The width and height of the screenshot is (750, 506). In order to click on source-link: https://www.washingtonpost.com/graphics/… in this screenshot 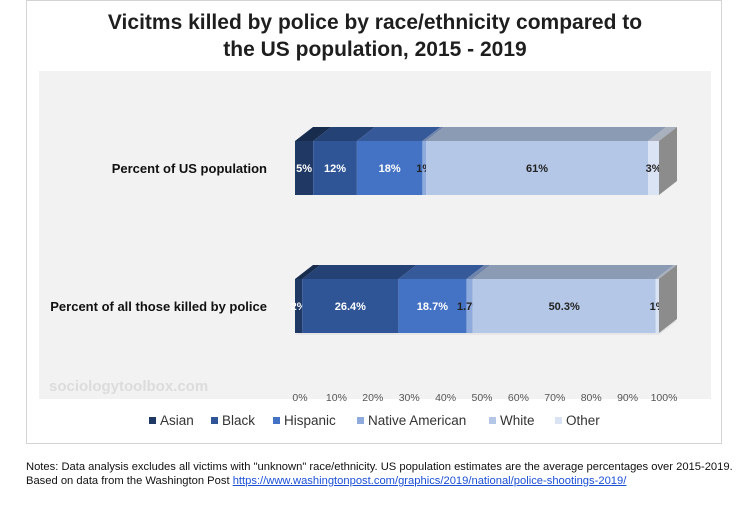, I will do `click(429, 481)`.